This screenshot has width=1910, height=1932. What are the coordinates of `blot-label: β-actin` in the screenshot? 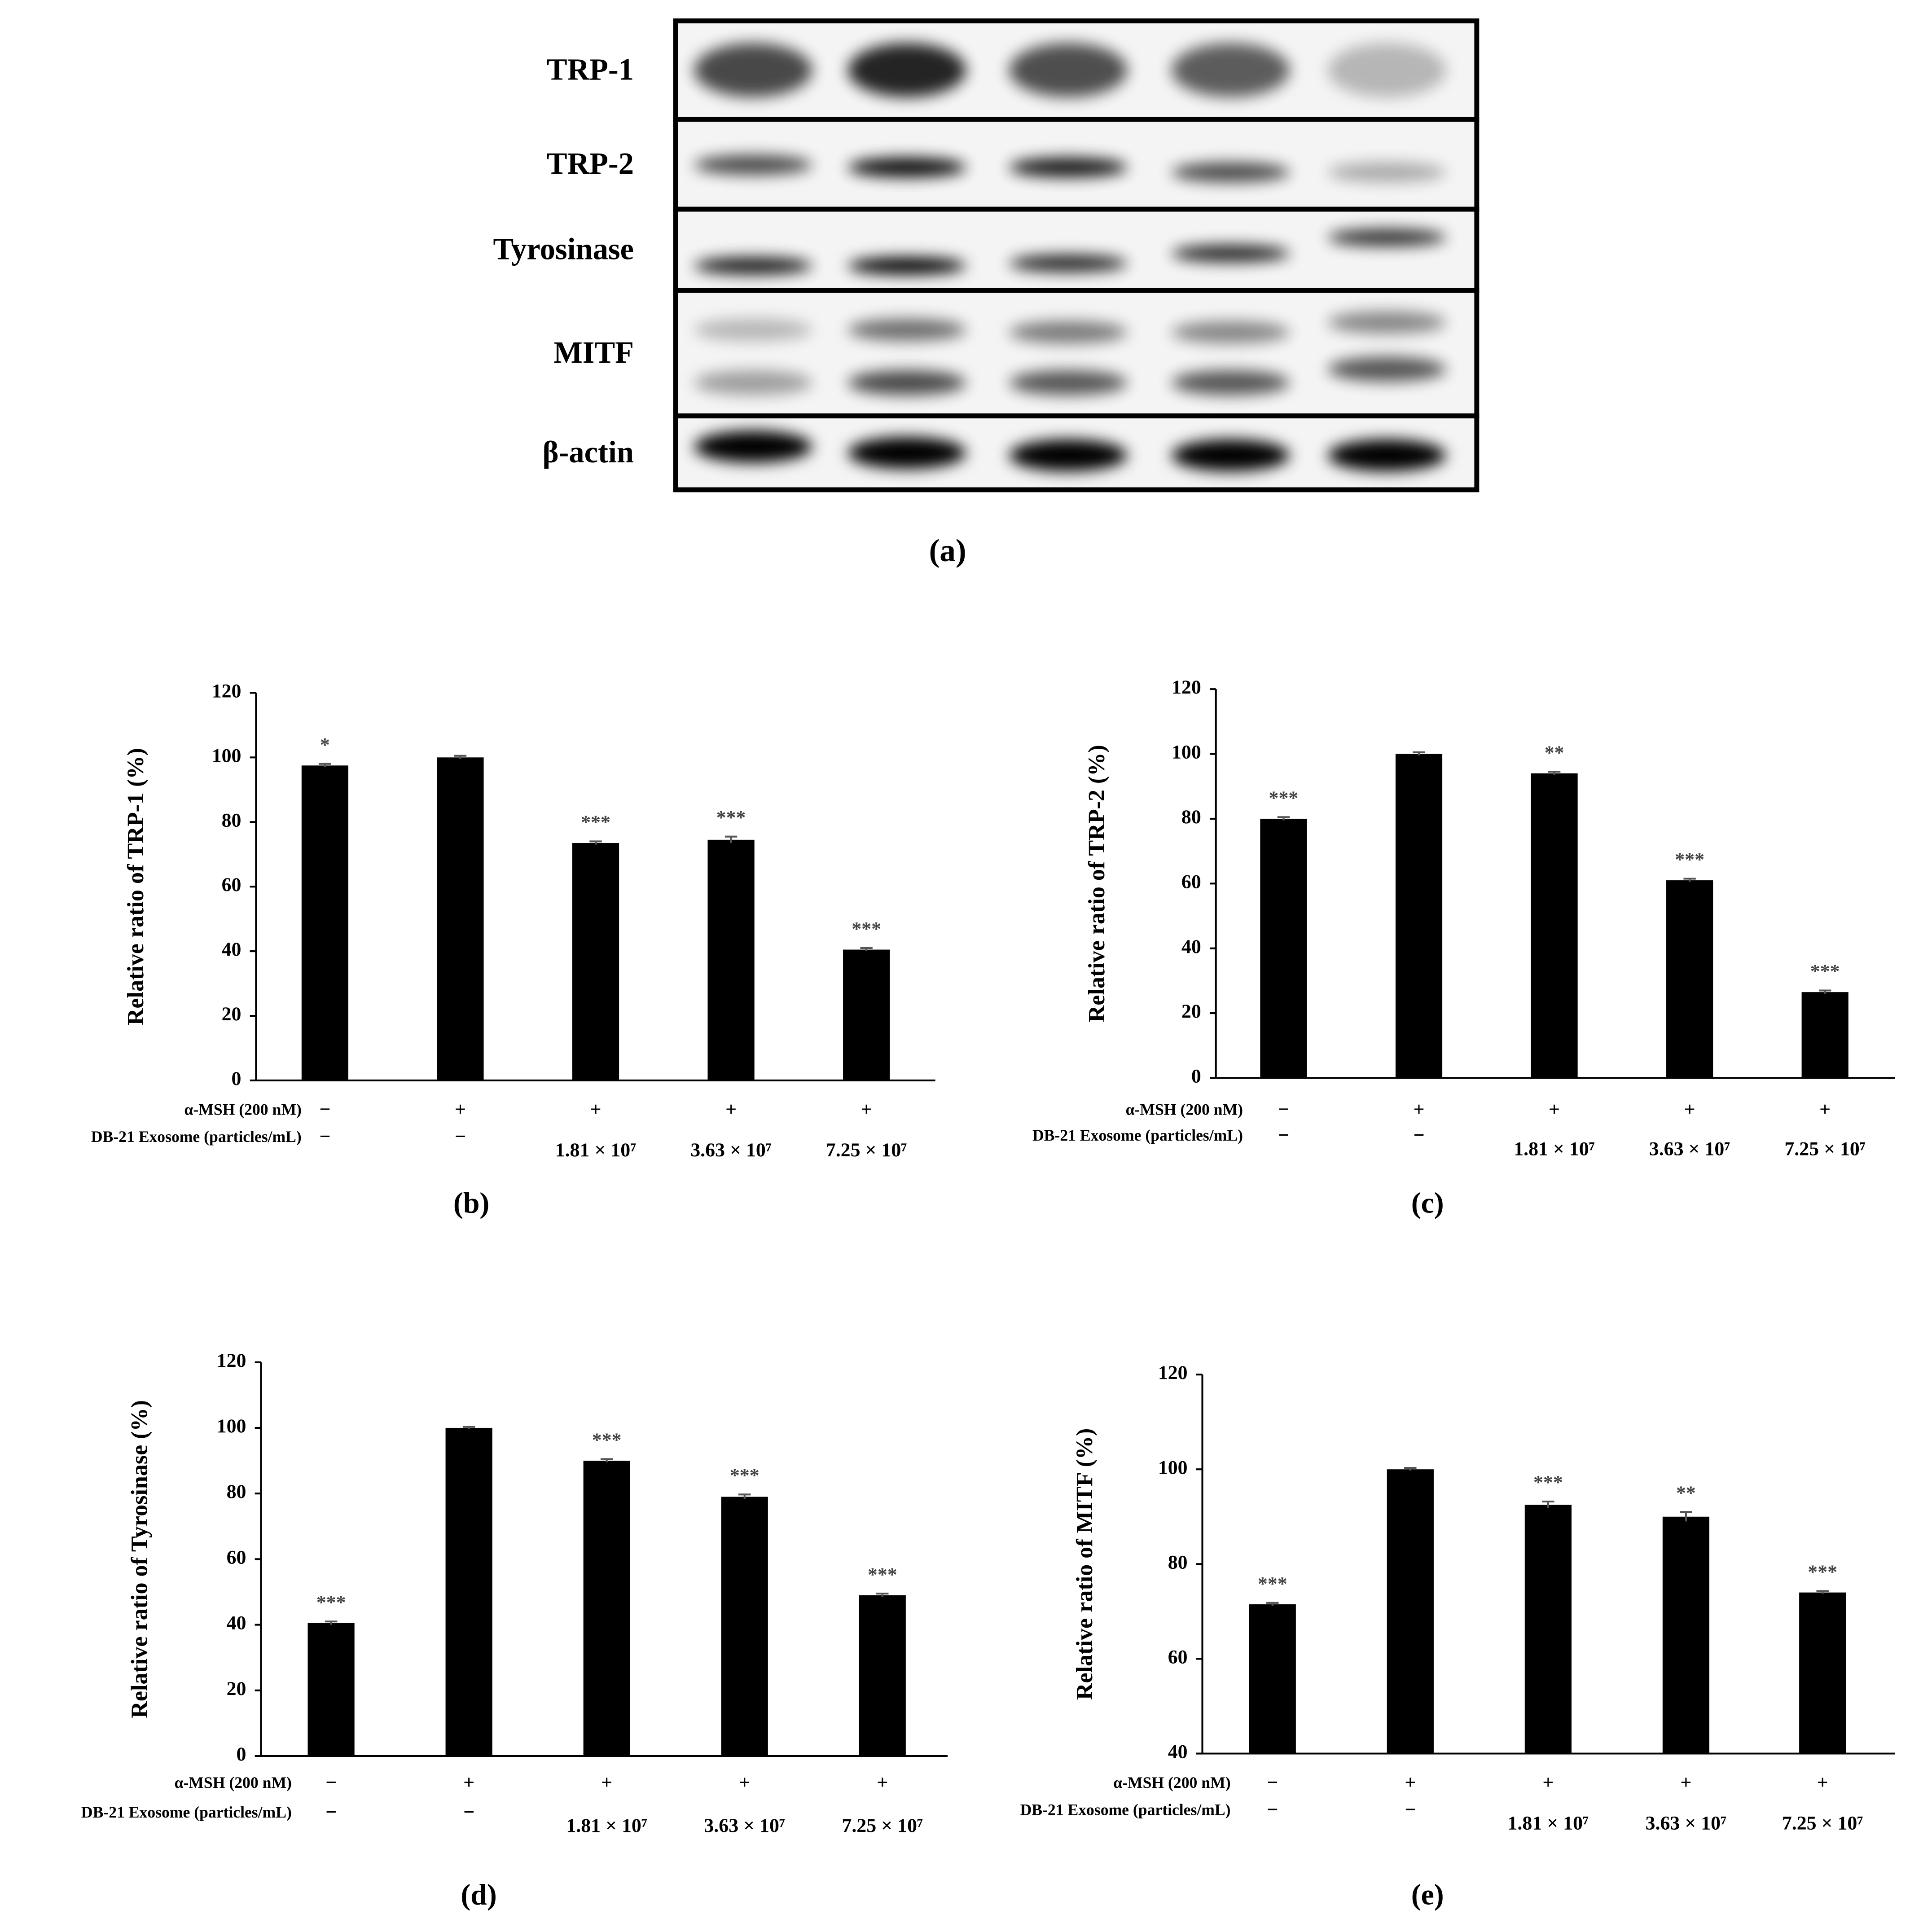 It's located at (588, 452).